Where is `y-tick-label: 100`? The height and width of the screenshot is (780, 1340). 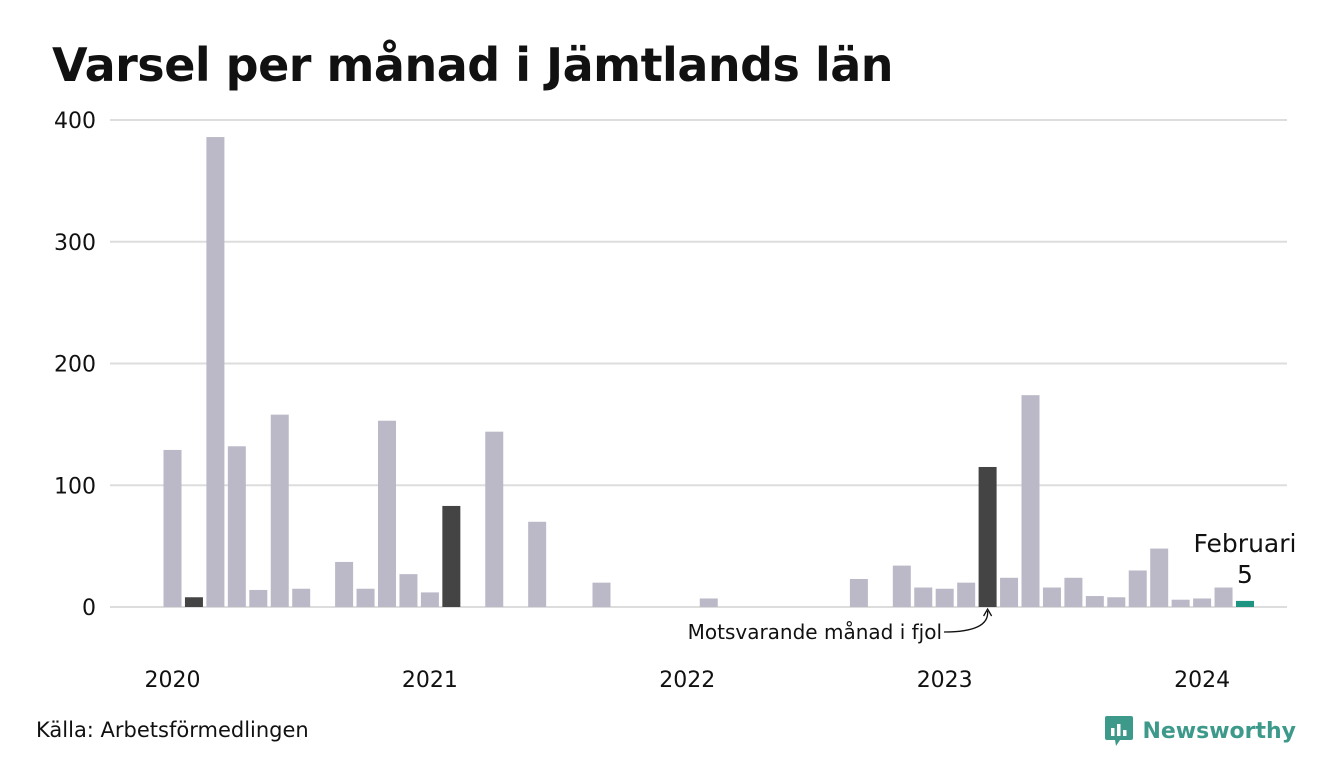
y-tick-label: 100 is located at coordinates (75, 486).